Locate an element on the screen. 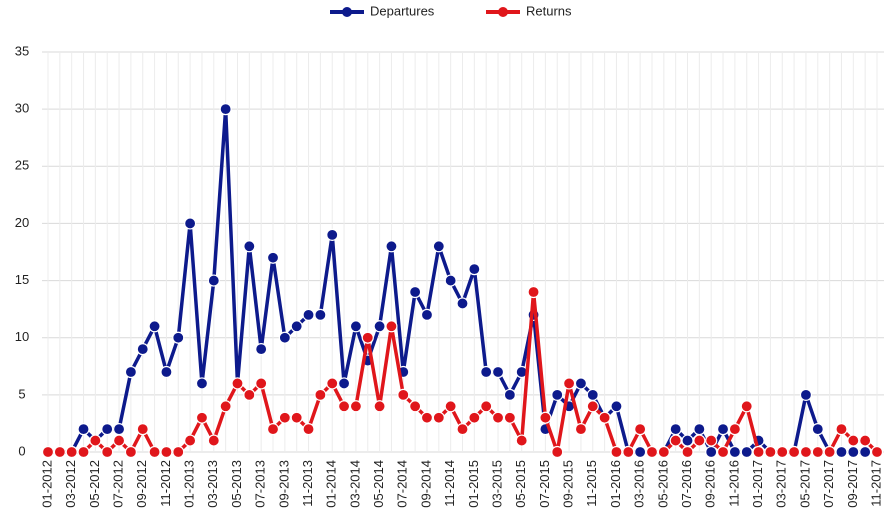  x-tick-label: 01-2016 is located at coordinates (615, 484).